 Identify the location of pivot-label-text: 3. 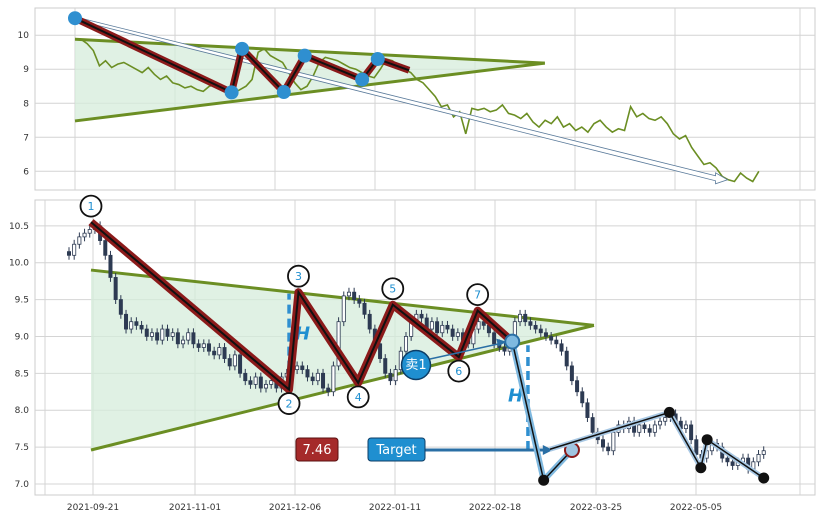
(298, 276).